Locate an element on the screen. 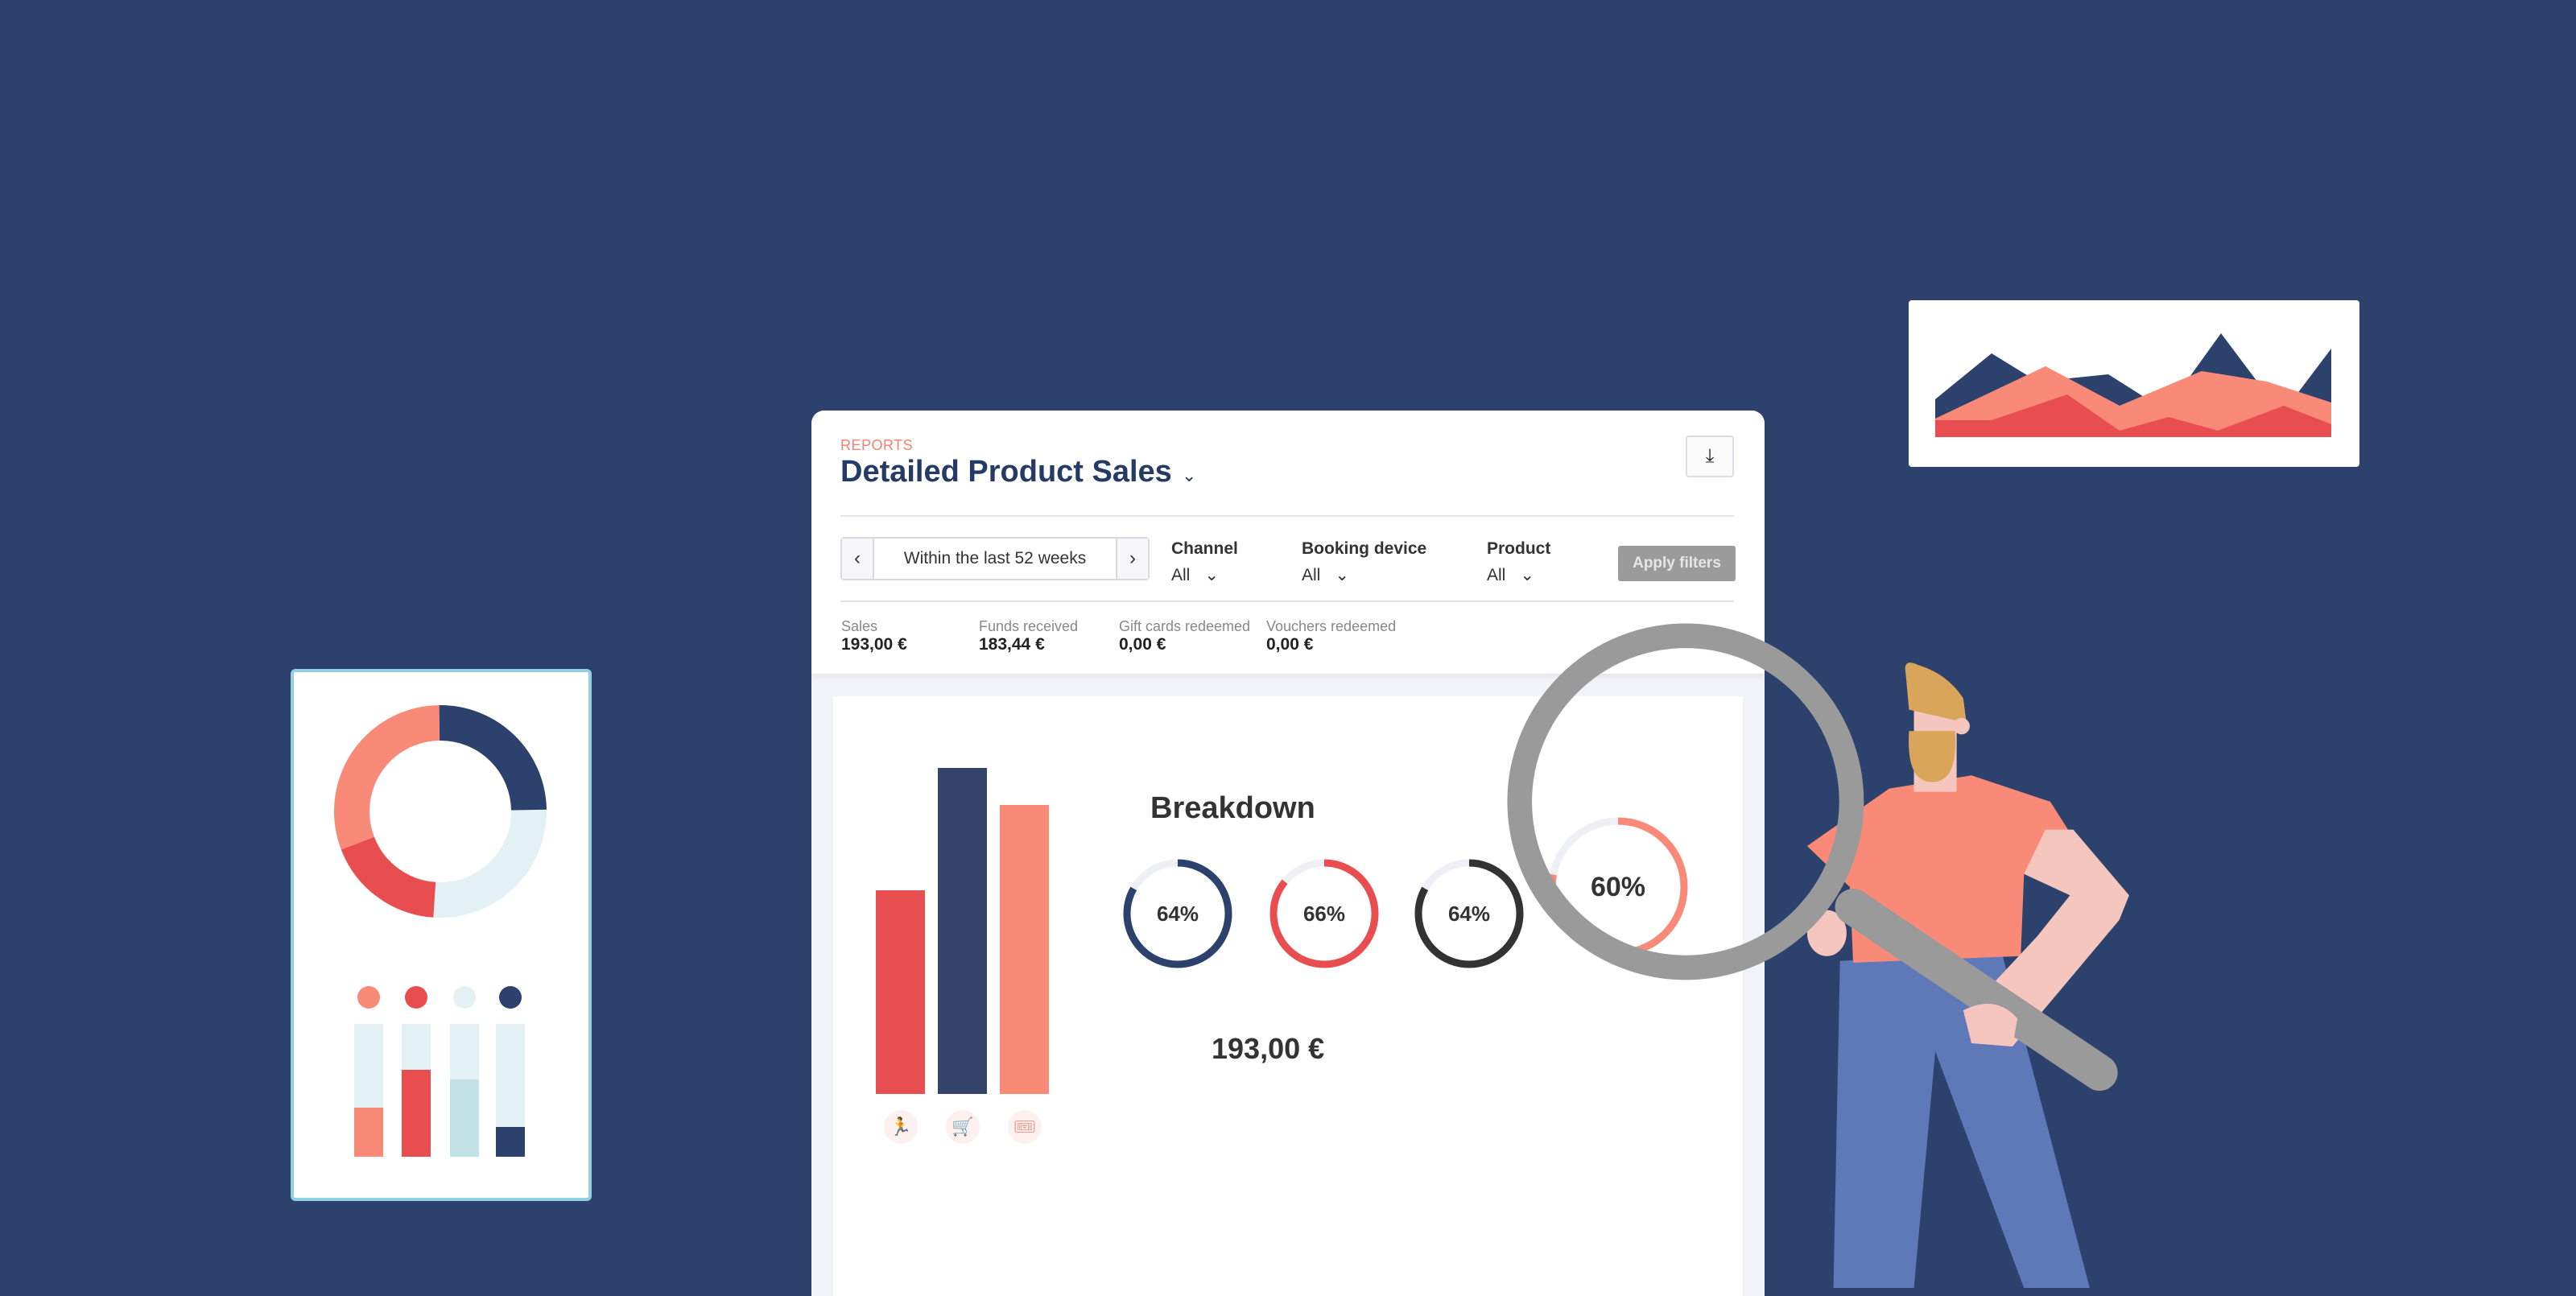 This screenshot has height=1296, width=2576. ring-label: 60% is located at coordinates (1618, 887).